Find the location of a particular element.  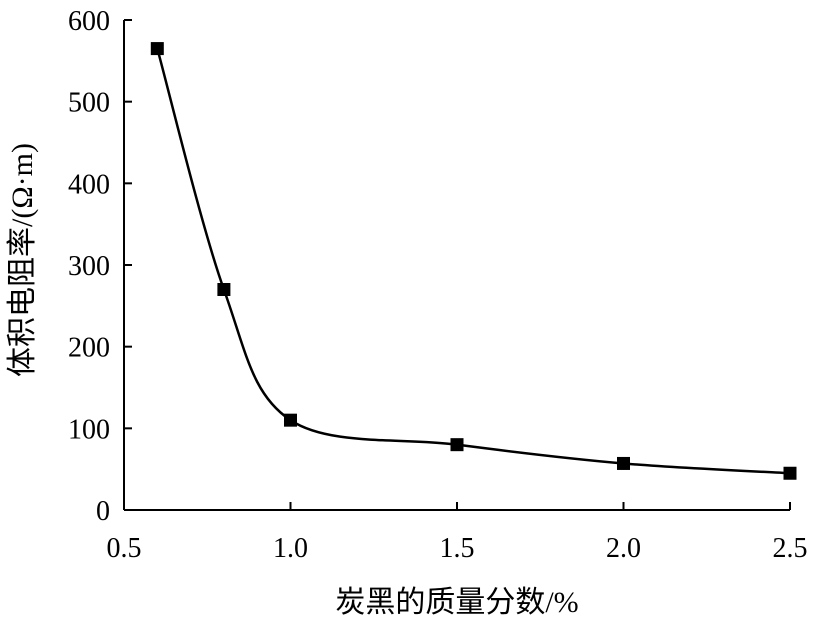

x-axis-label: 炭黑的质量分数/% is located at coordinates (456, 602).